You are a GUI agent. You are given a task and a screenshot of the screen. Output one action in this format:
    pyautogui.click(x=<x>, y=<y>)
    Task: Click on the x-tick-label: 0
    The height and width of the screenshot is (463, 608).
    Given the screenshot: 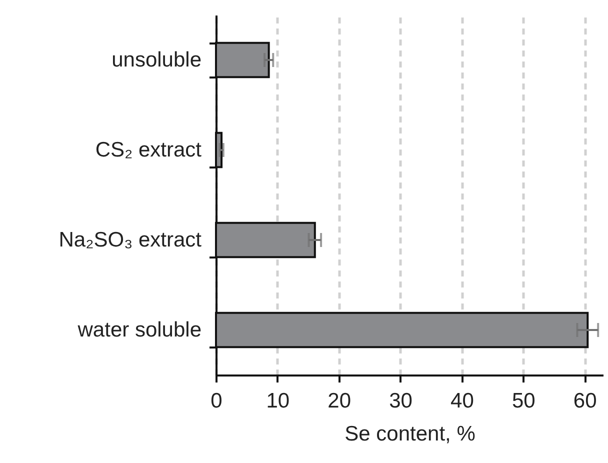 What is the action you would take?
    pyautogui.click(x=216, y=401)
    